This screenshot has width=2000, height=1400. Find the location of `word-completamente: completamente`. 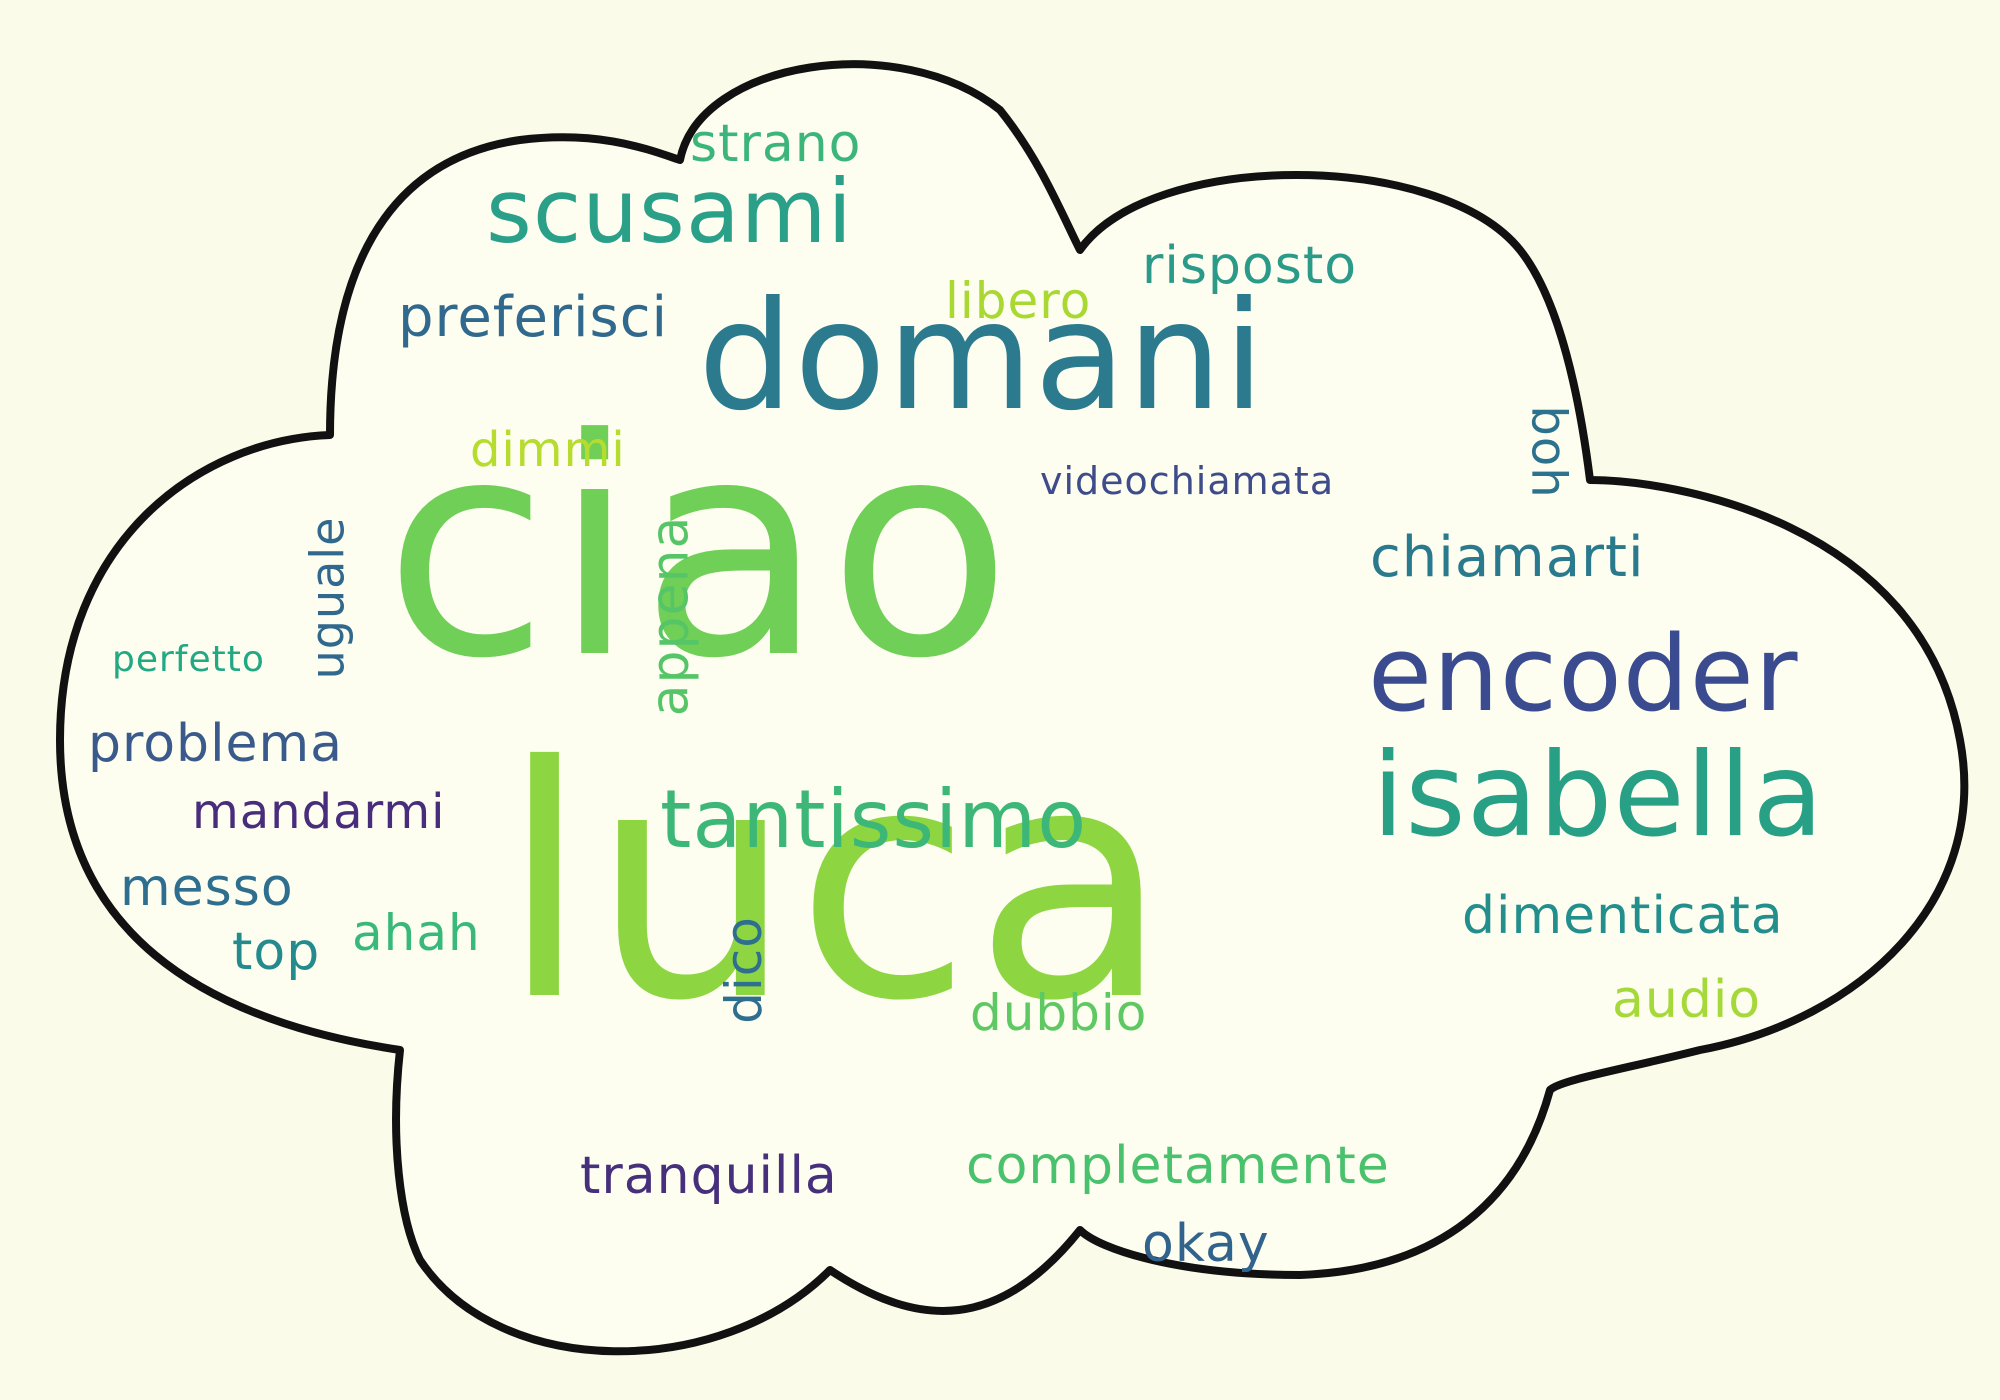

word-completamente: completamente is located at coordinates (1178, 1166).